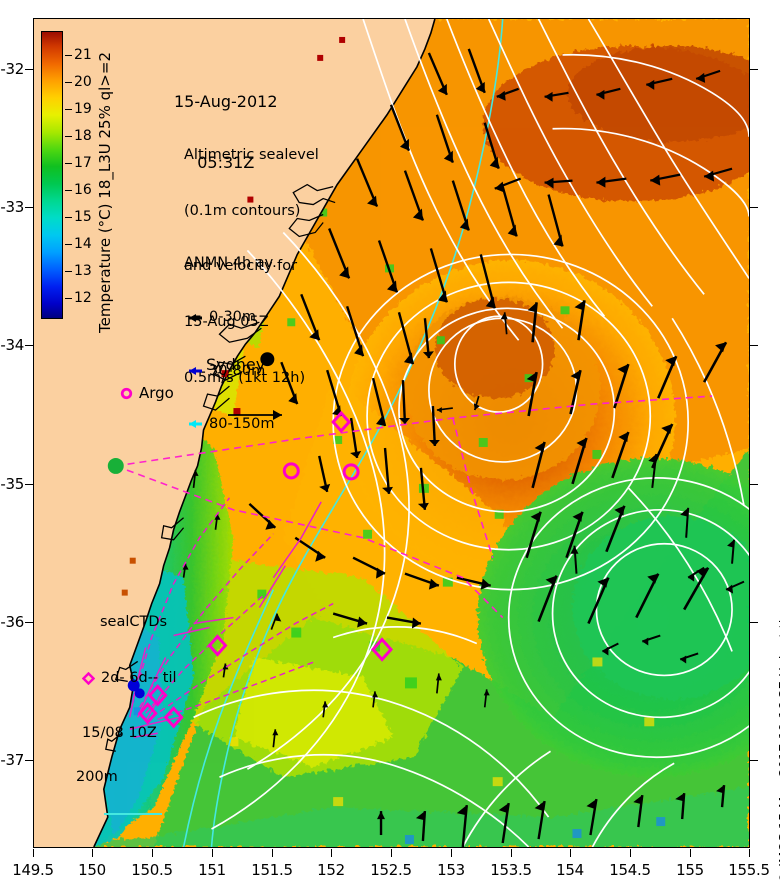  Describe the element at coordinates (331, 870) in the screenshot. I see `x-tick-label-5: 152` at that location.